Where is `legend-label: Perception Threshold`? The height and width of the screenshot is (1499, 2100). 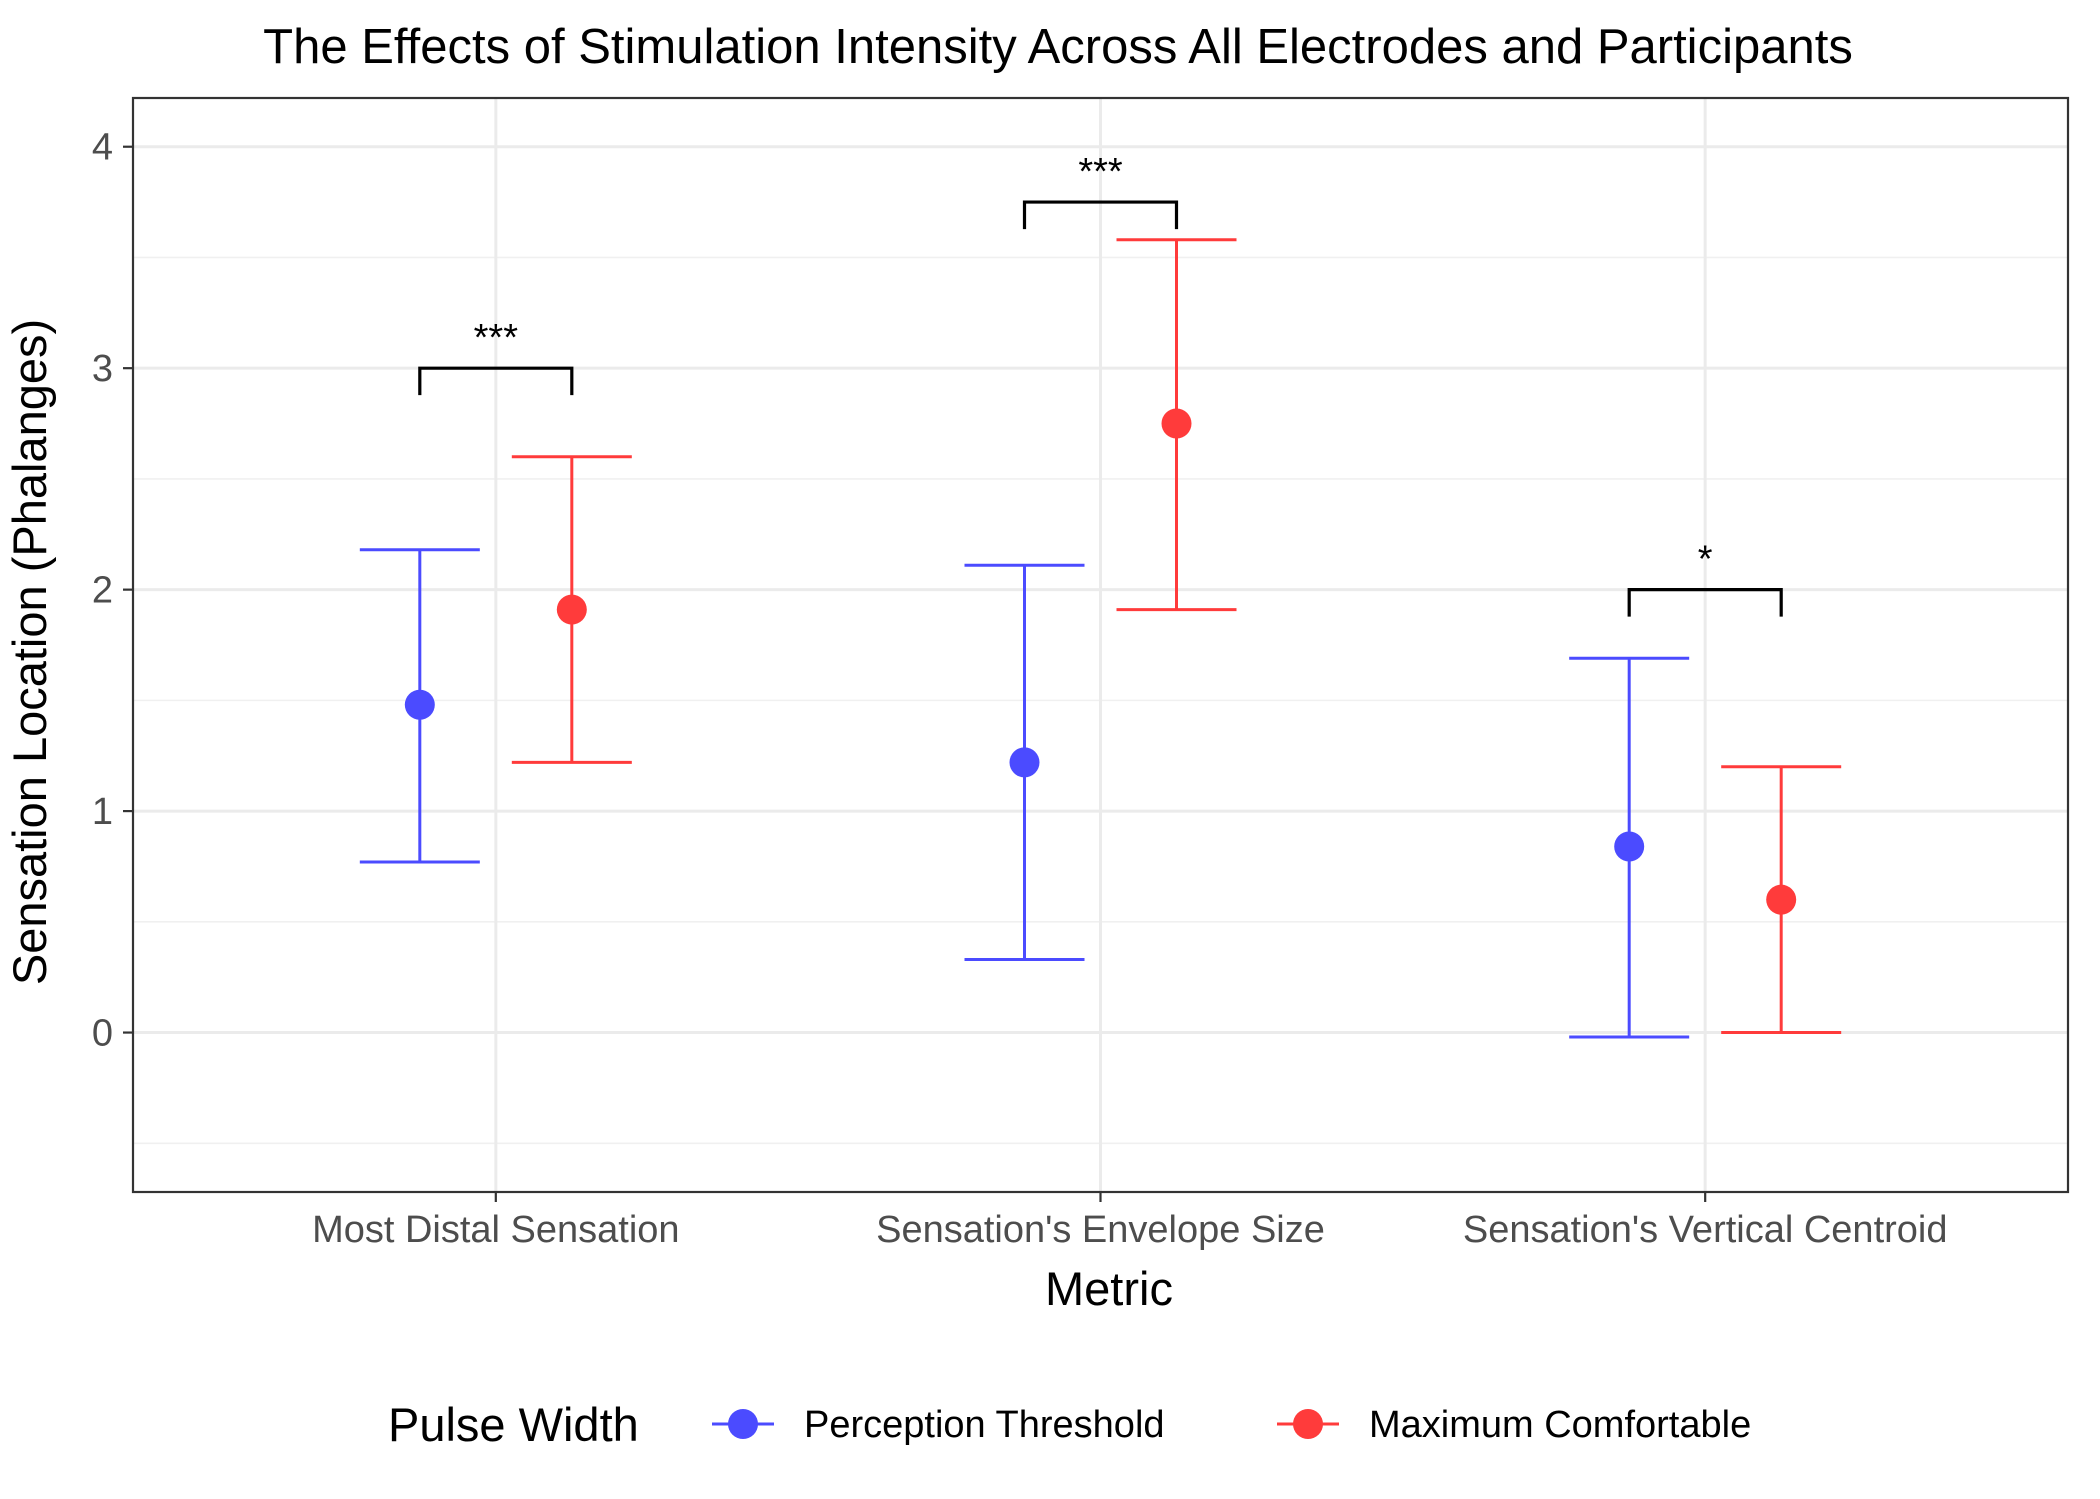 legend-label: Perception Threshold is located at coordinates (984, 1425).